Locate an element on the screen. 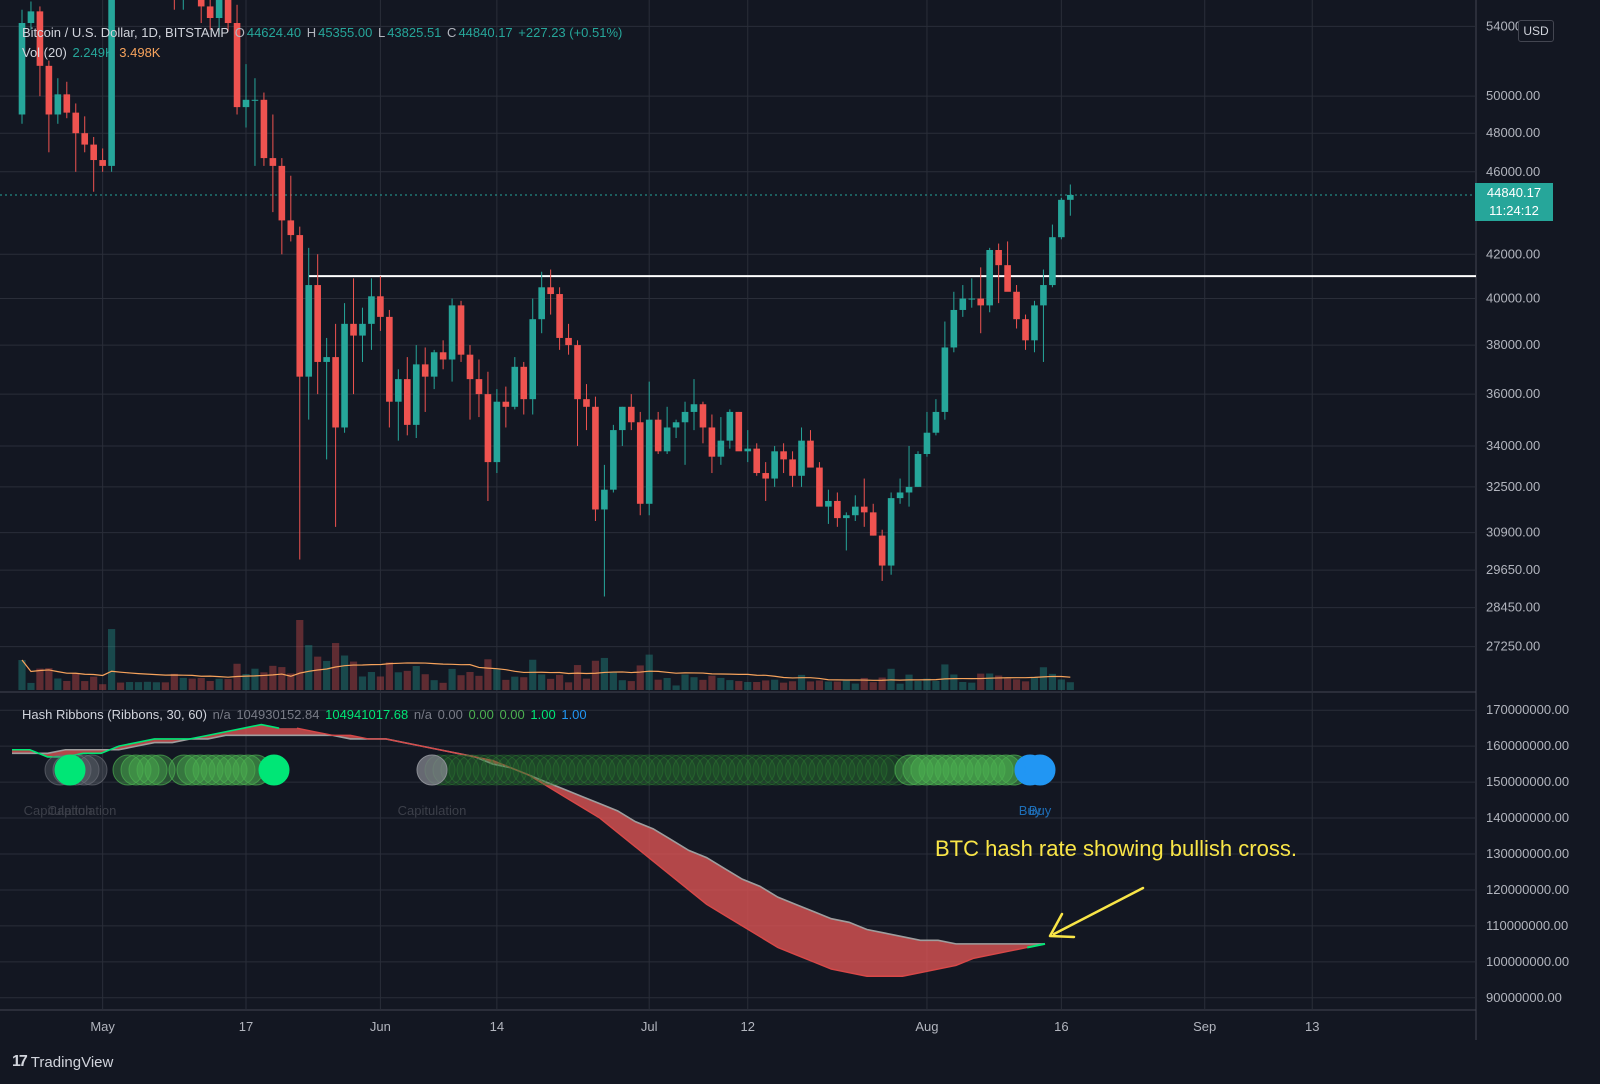 The width and height of the screenshot is (1600, 1084). symbol-title: Bitcoin / U.S. Dollar, 1D, BITSTAMP is located at coordinates (126, 32).